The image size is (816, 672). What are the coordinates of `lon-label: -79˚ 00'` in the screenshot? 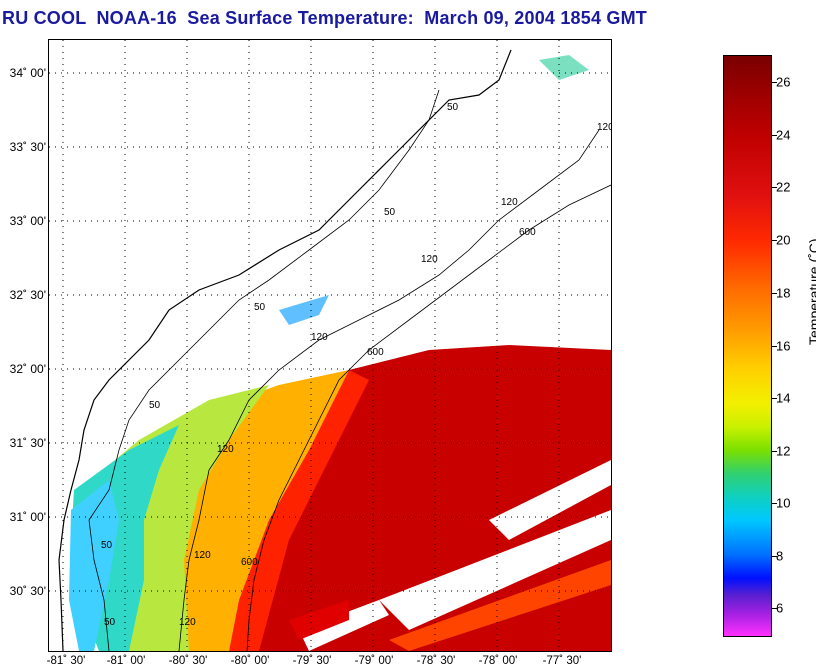 It's located at (374, 661).